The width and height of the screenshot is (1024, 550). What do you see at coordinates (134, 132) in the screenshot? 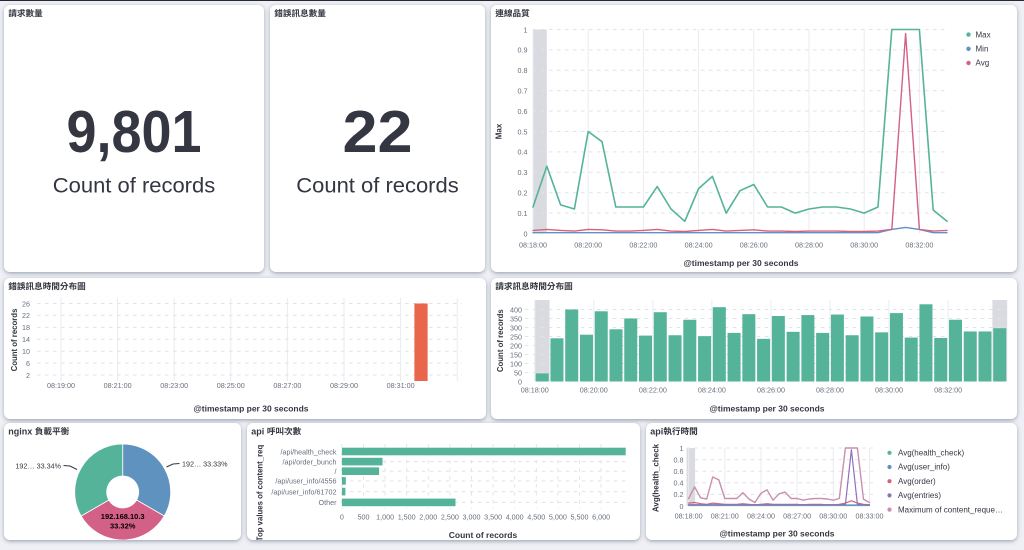
I see `svg-text: 9,801` at bounding box center [134, 132].